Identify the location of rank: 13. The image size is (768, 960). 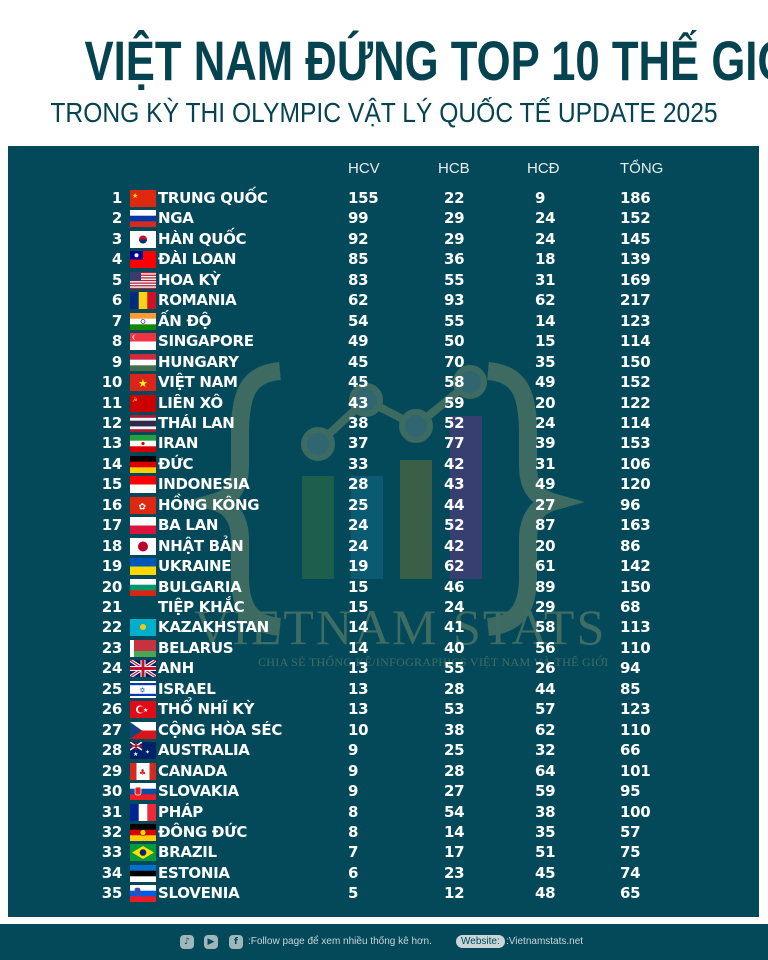
(112, 443).